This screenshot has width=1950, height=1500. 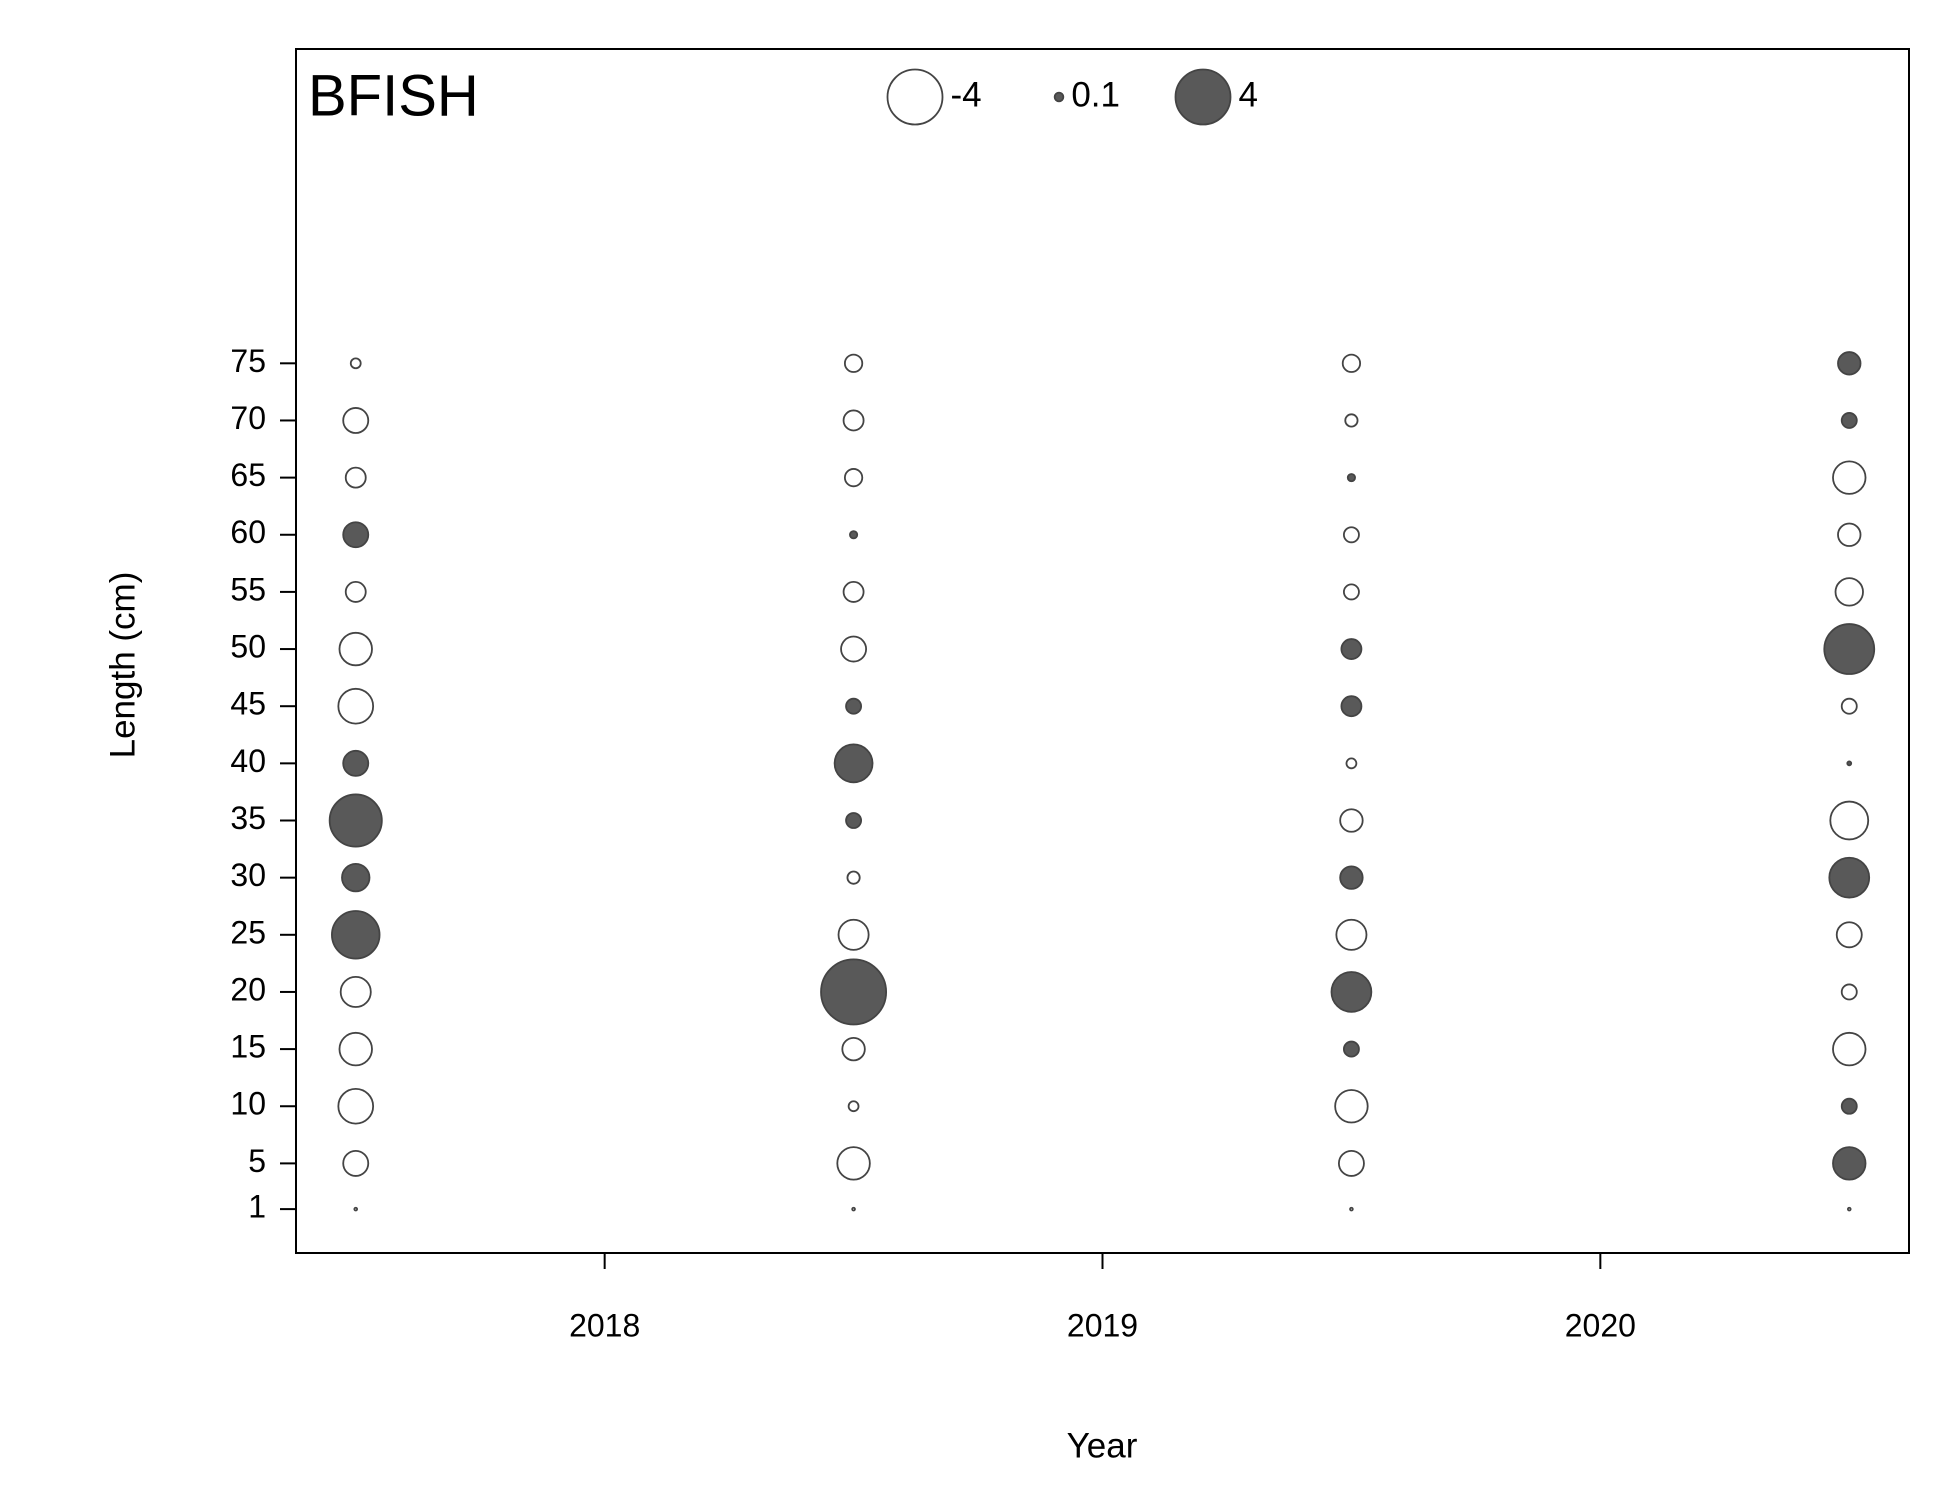 I want to click on y-tick-label: 5, so click(x=257, y=1161).